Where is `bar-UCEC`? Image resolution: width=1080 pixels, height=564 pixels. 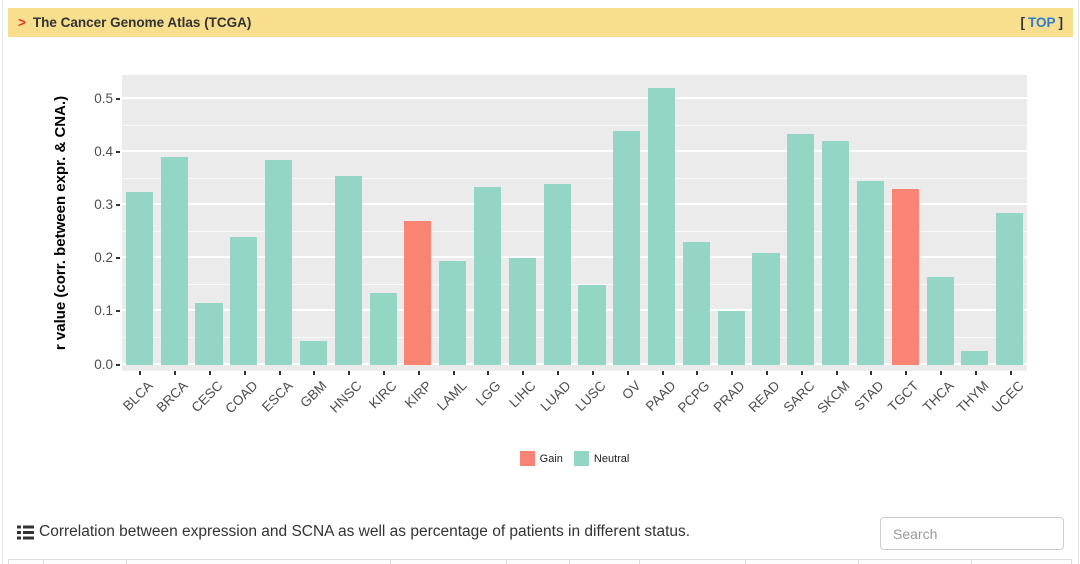 bar-UCEC is located at coordinates (1010, 289).